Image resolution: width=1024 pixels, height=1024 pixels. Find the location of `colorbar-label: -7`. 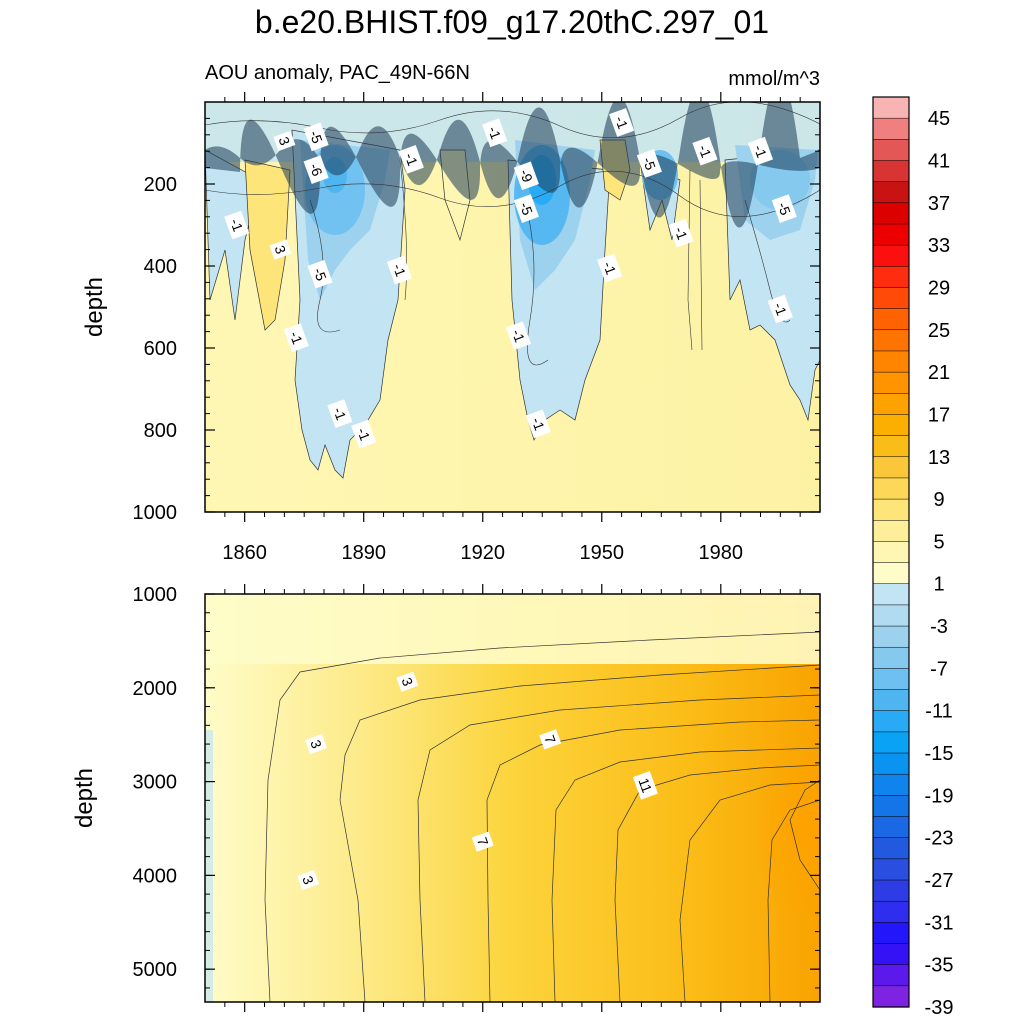

colorbar-label: -7 is located at coordinates (939, 669).